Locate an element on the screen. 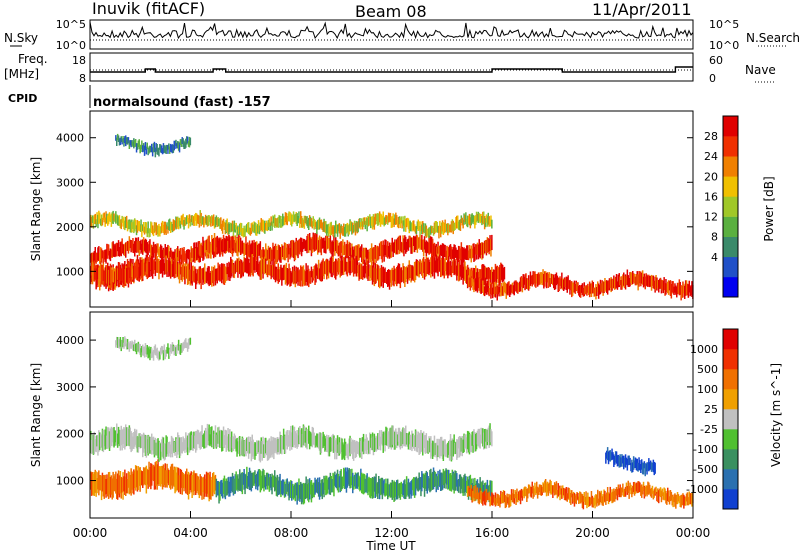  y-tick-label: 1000 is located at coordinates (70, 271).